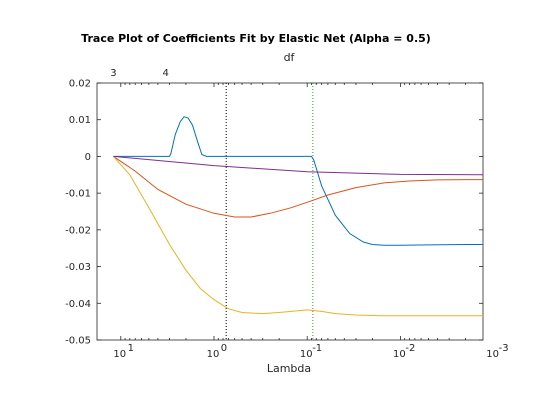 The width and height of the screenshot is (560, 420). I want to click on y-tick-label: -0.02, so click(78, 230).